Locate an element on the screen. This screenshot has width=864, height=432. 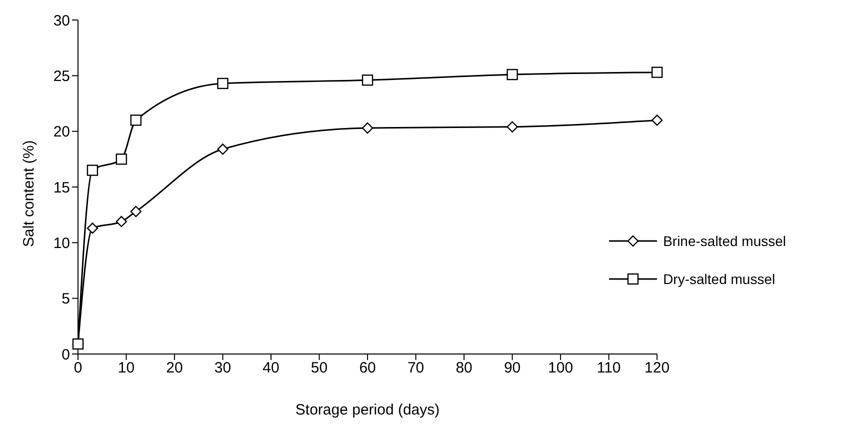
x-tick-label: 90 is located at coordinates (512, 368).